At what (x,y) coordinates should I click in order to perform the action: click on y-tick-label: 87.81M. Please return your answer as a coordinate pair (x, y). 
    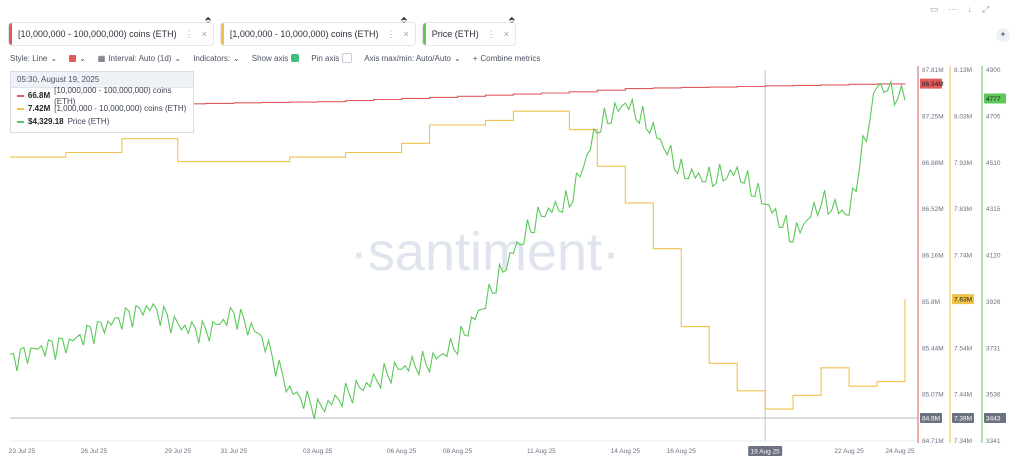
    Looking at the image, I should click on (933, 70).